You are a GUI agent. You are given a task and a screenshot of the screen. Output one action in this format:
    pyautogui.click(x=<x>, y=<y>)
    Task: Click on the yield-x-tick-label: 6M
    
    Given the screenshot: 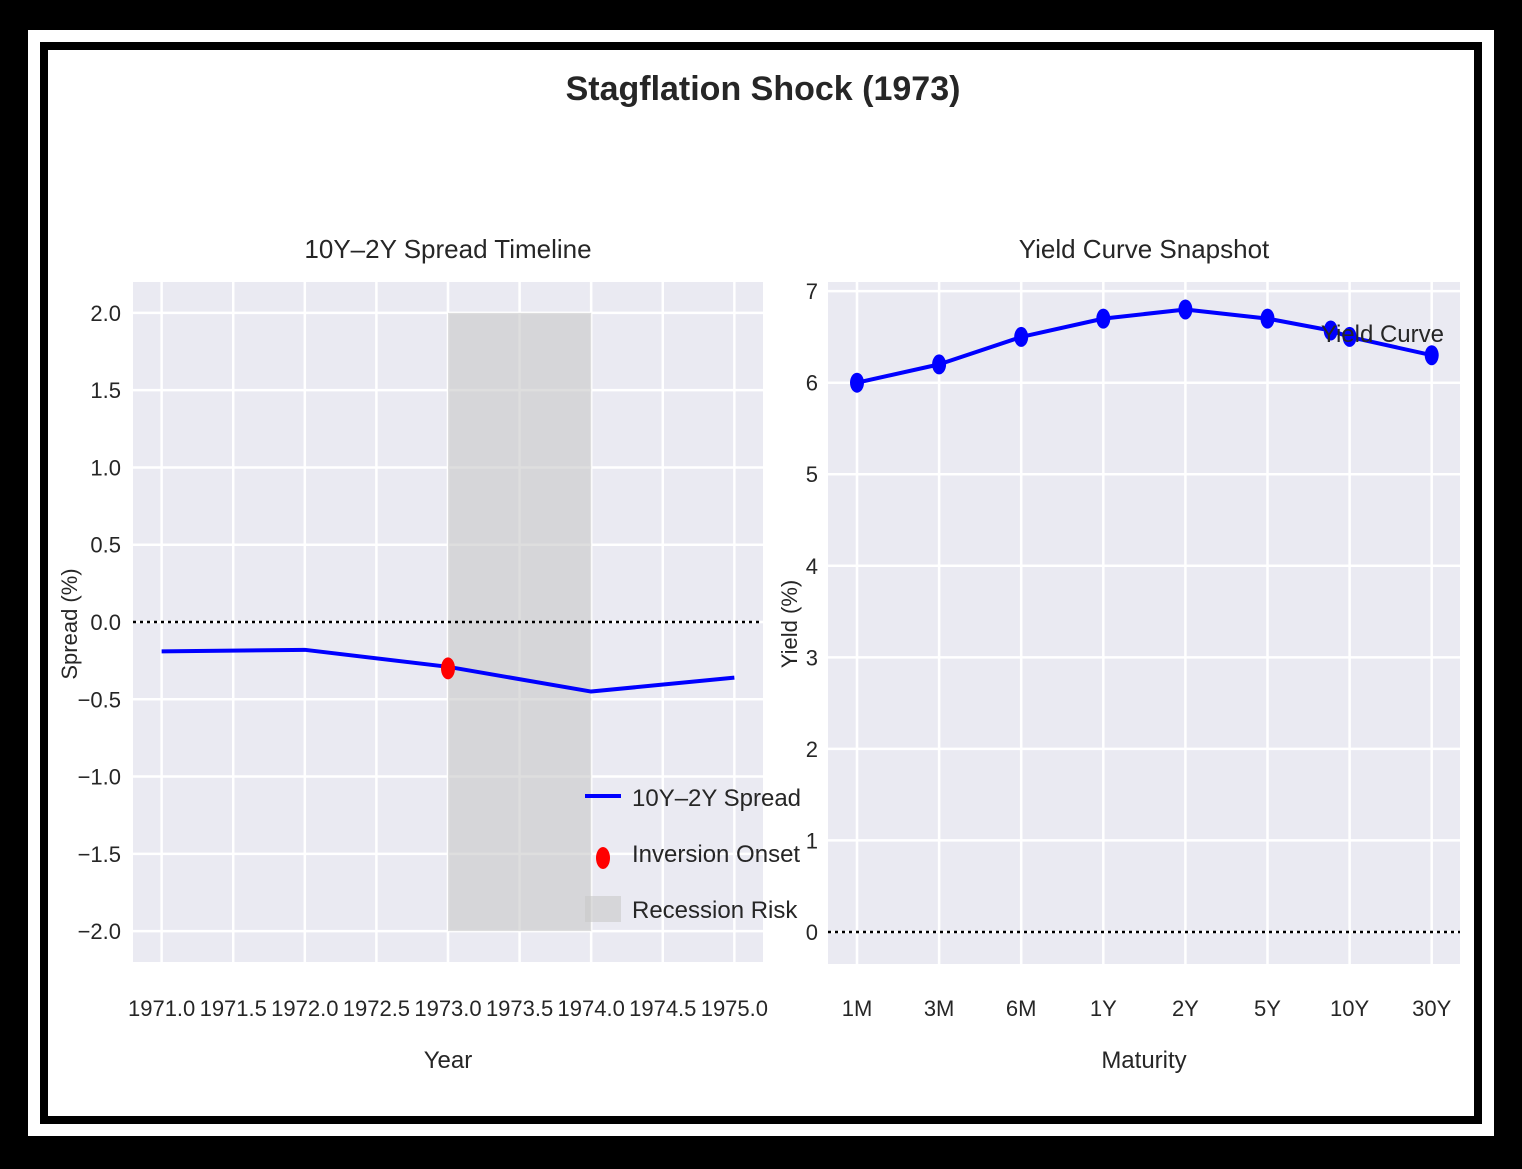 What is the action you would take?
    pyautogui.click(x=1021, y=1008)
    